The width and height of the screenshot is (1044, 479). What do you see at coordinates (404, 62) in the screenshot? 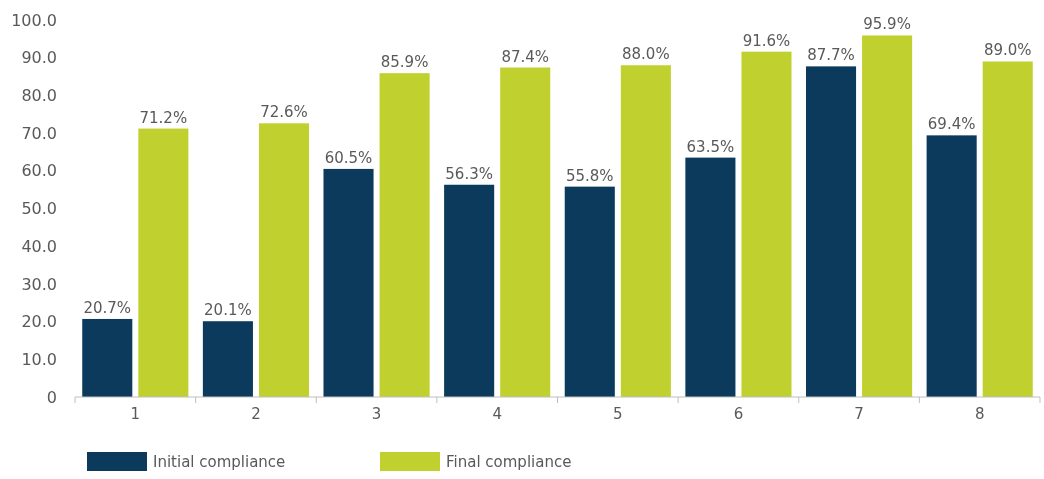
I see `data-label: 85.9%` at bounding box center [404, 62].